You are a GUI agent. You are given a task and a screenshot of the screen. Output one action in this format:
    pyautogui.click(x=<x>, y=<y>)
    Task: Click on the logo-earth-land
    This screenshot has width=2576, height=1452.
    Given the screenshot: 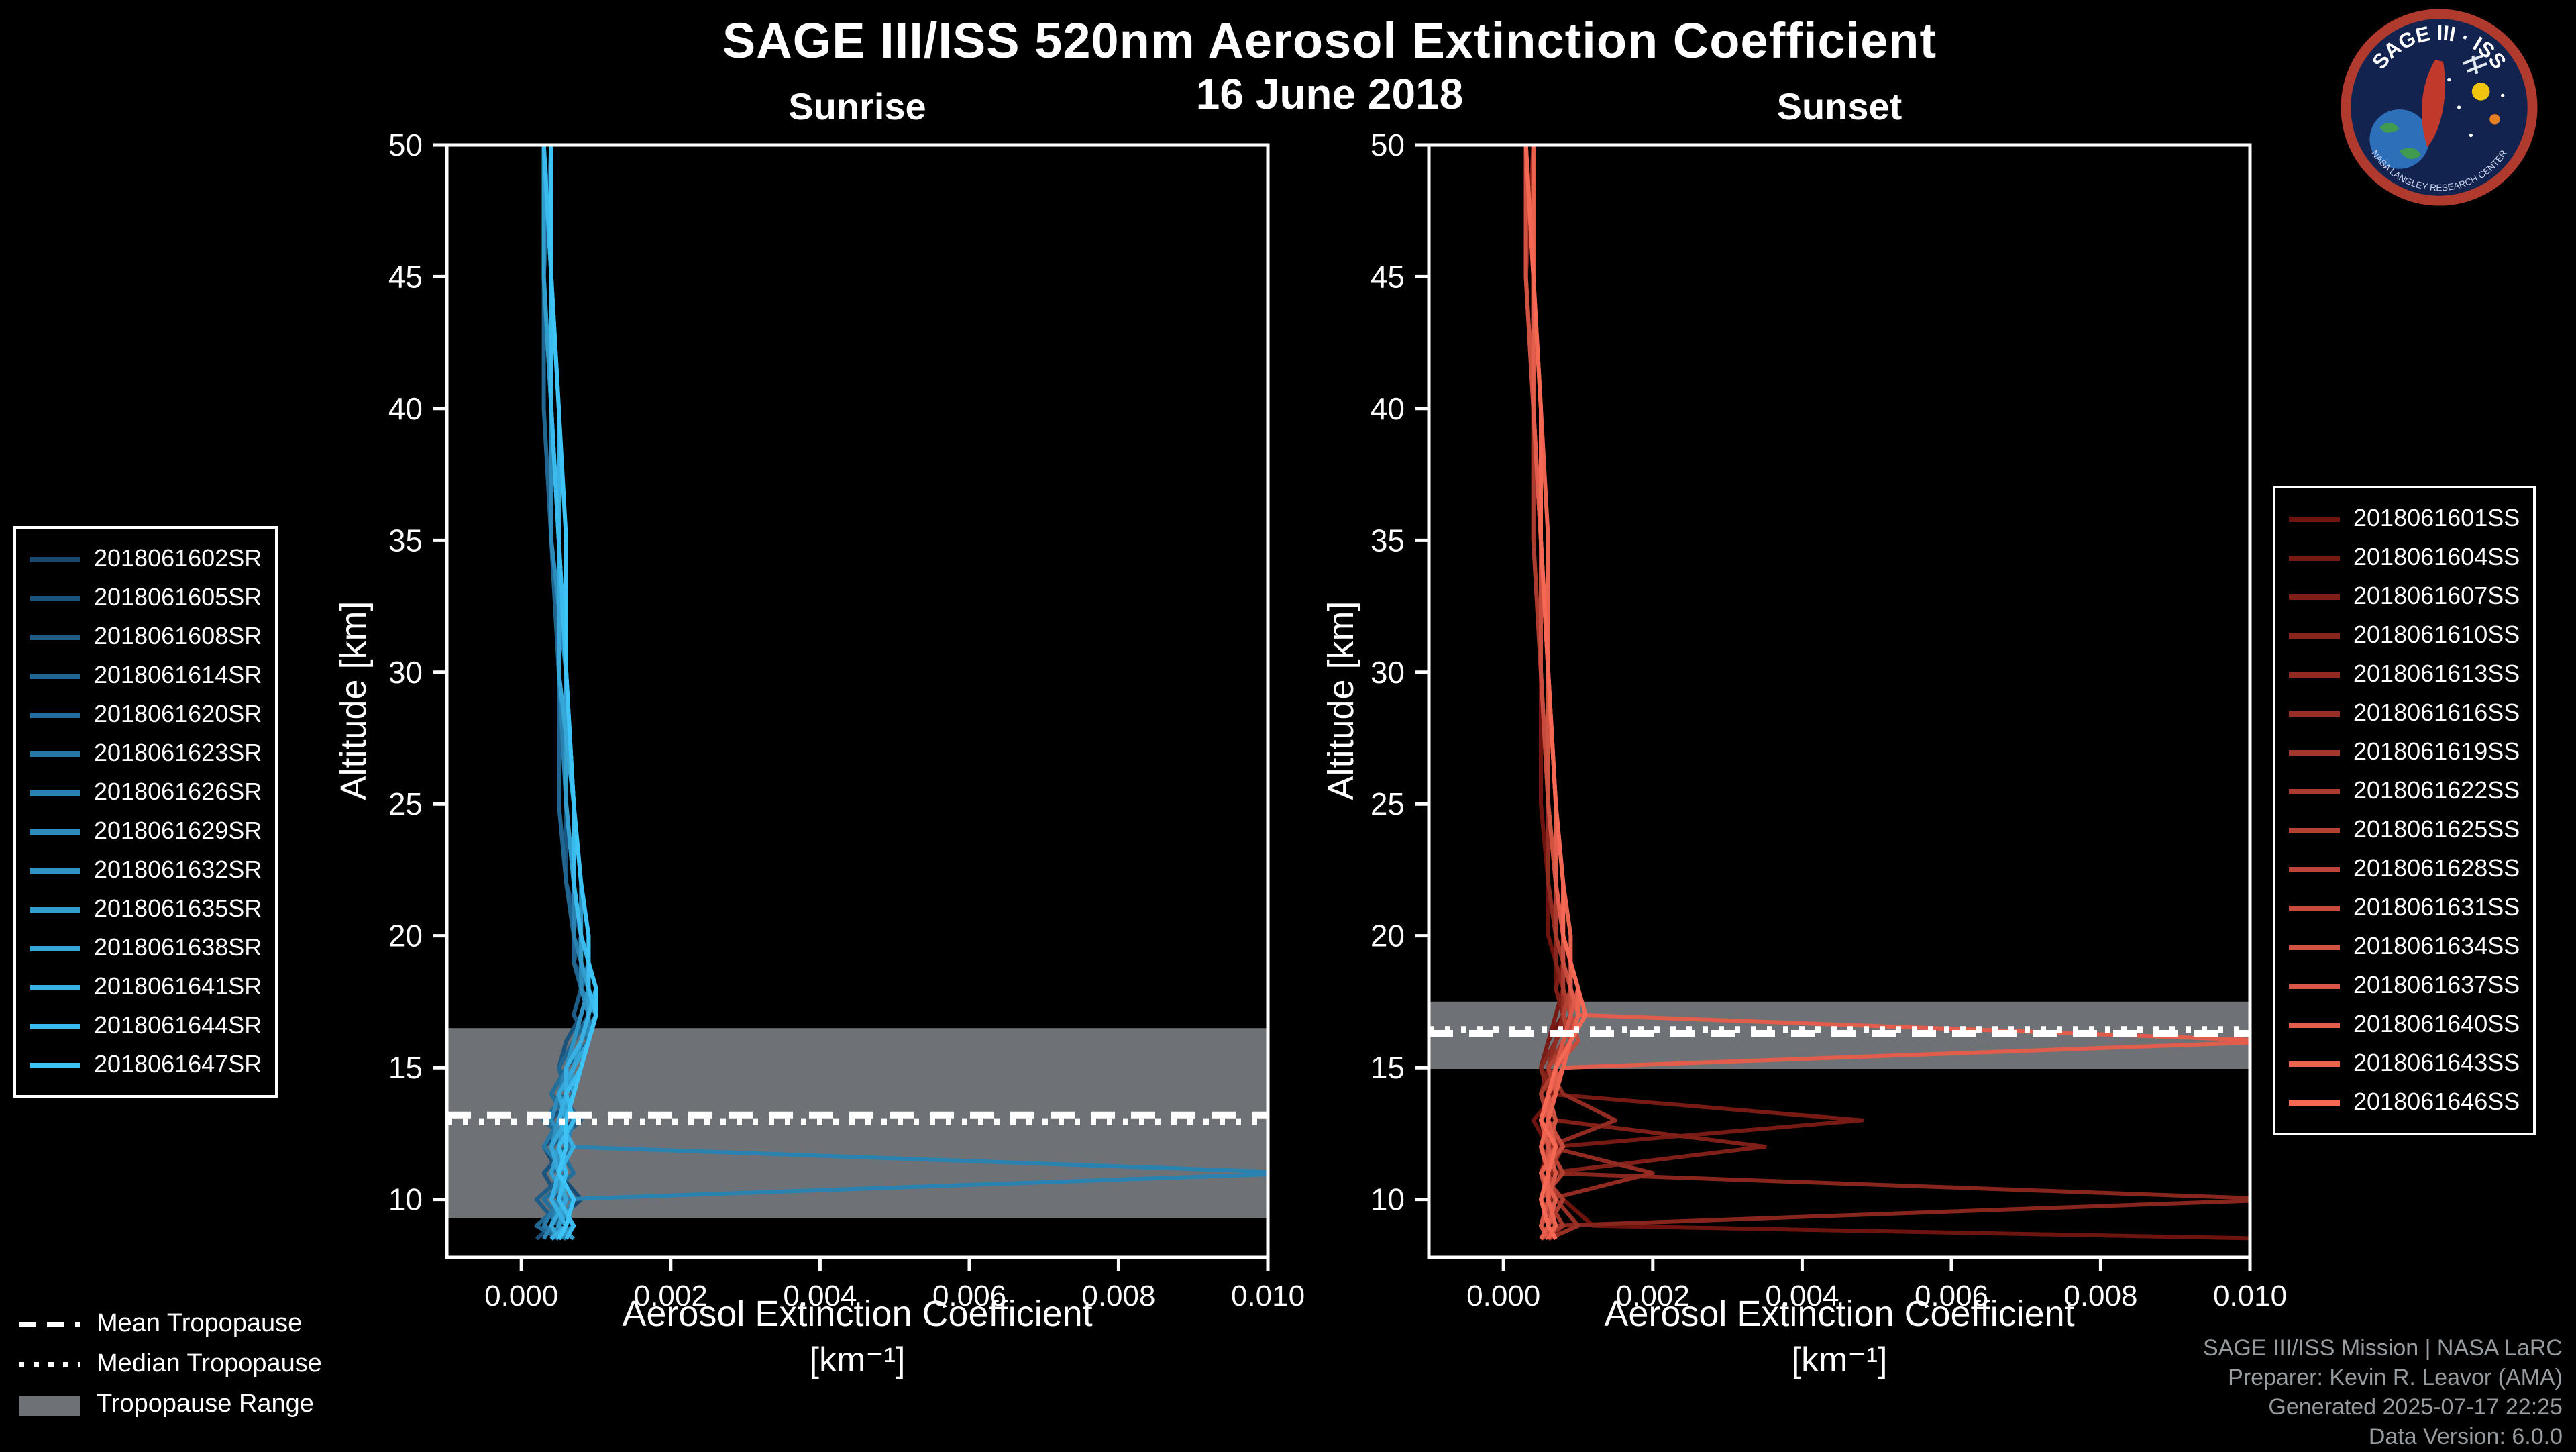 What is the action you would take?
    pyautogui.click(x=2400, y=141)
    